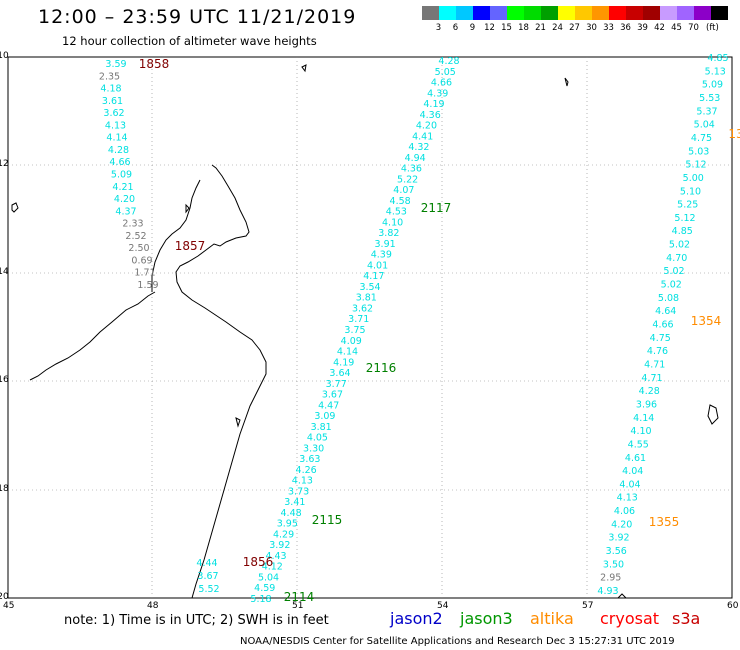 This screenshot has width=740, height=650. I want to click on swh-value: 4.39, so click(381, 255).